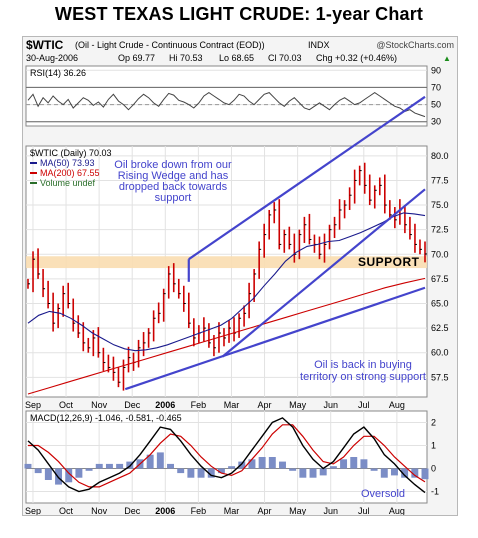  What do you see at coordinates (440, 180) in the screenshot?
I see `price-ytick-label: 77.5` at bounding box center [440, 180].